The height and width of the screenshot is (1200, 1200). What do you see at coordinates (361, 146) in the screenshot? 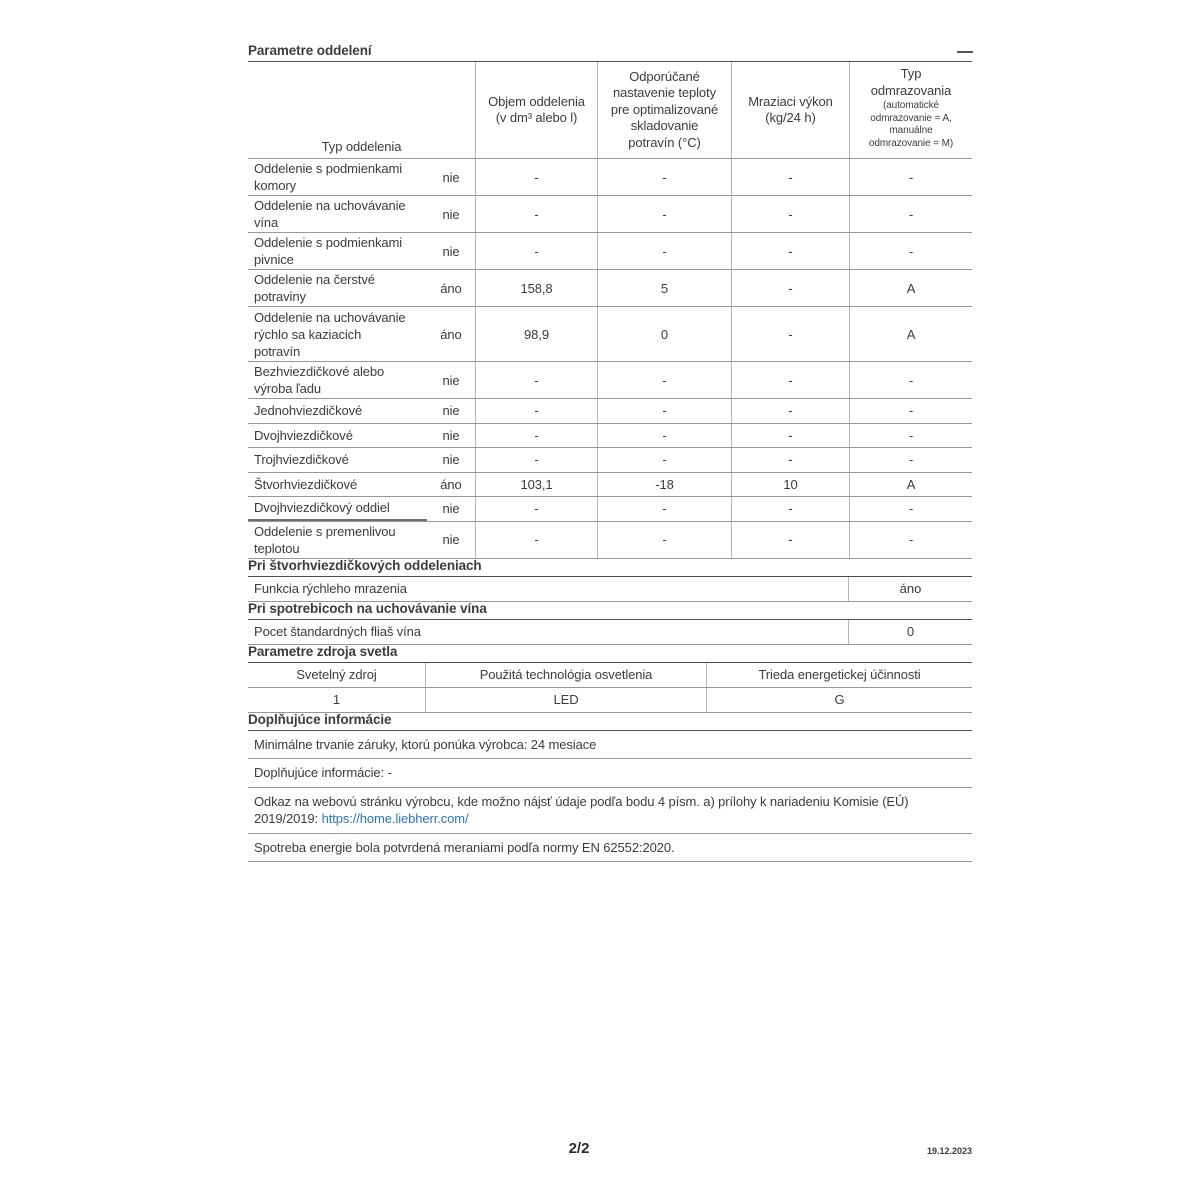
I see `header-type-label: Typ oddelenia` at bounding box center [361, 146].